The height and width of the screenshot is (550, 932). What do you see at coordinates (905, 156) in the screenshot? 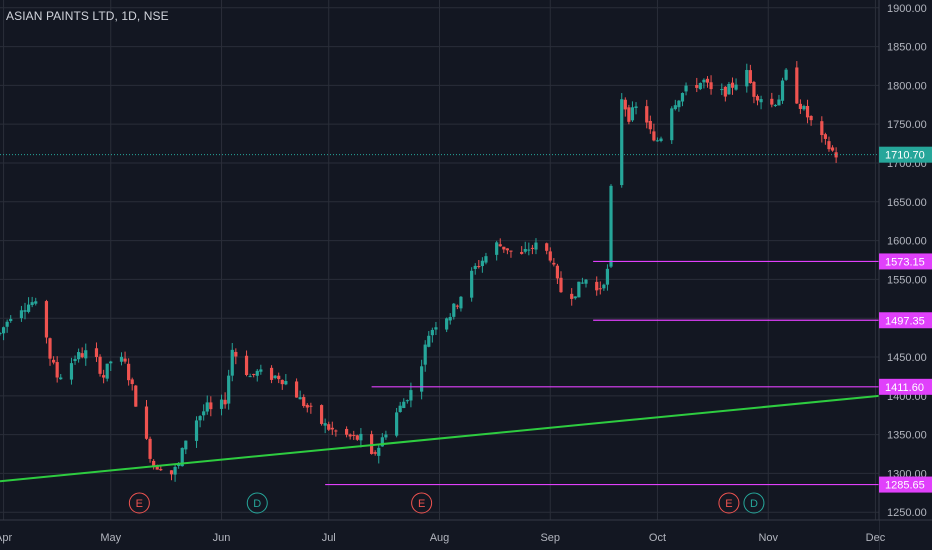
I see `last-price-label: 1710.70` at bounding box center [905, 156].